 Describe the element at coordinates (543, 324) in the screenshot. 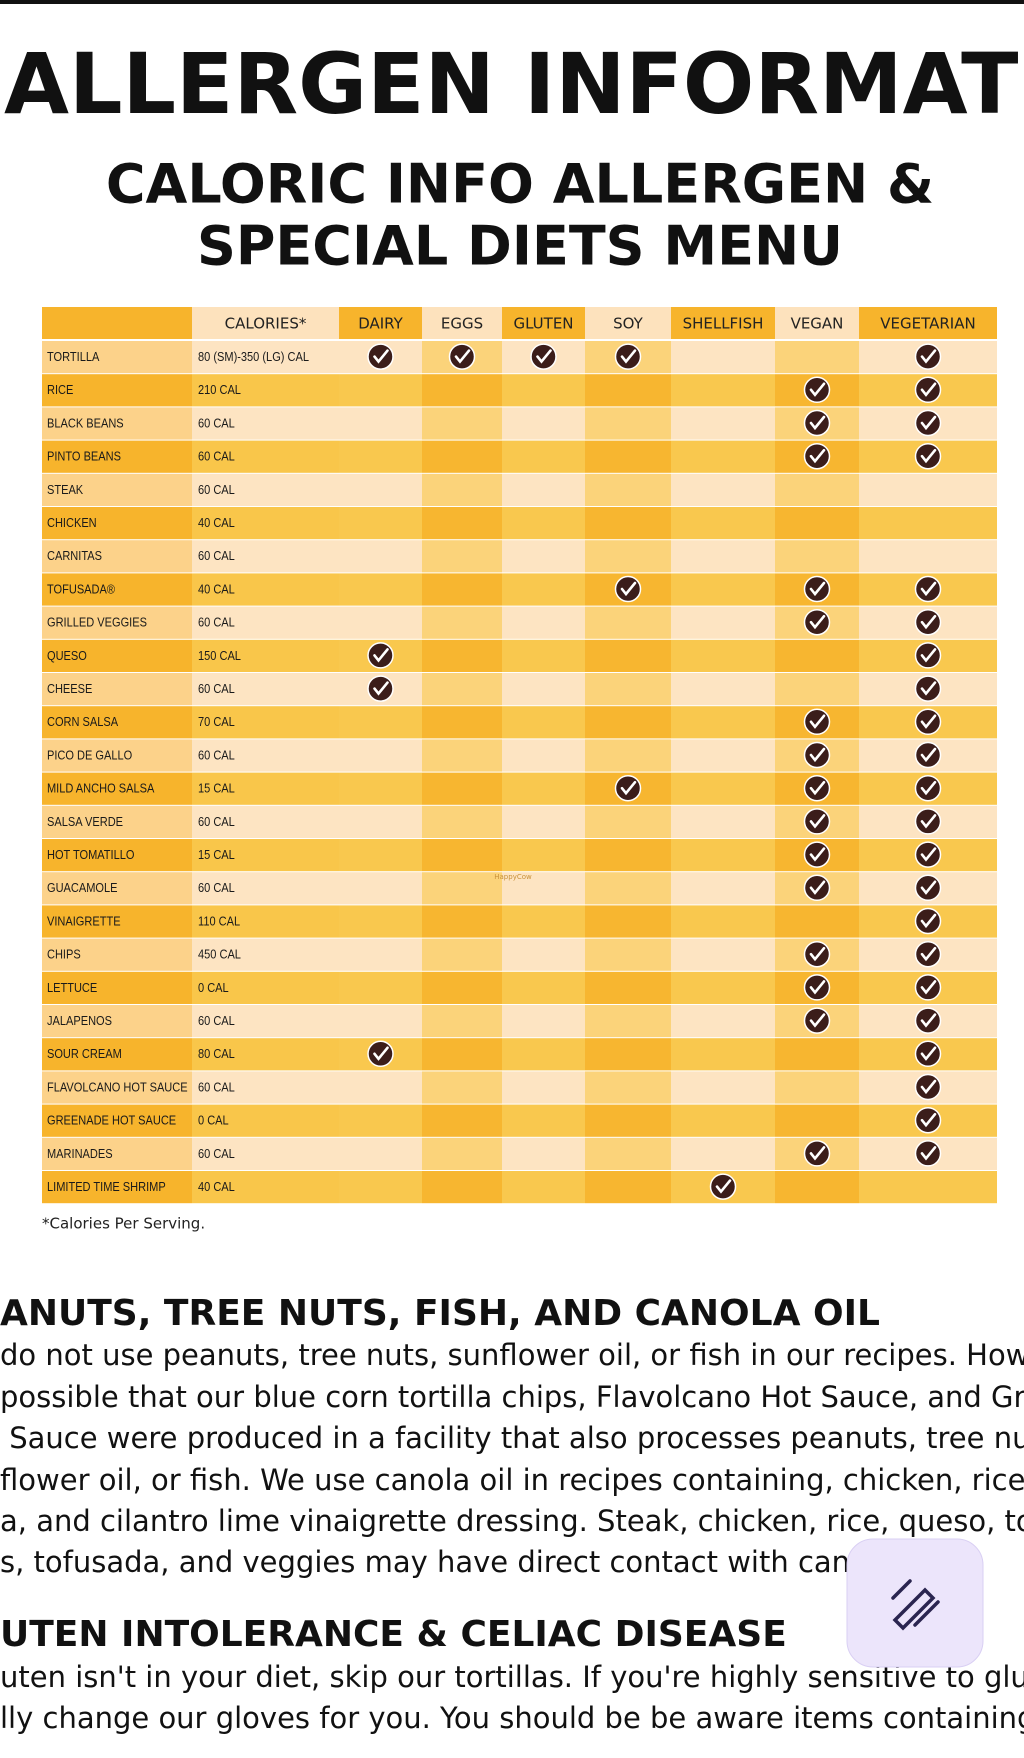

I see `column-header: GLUTEN` at that location.